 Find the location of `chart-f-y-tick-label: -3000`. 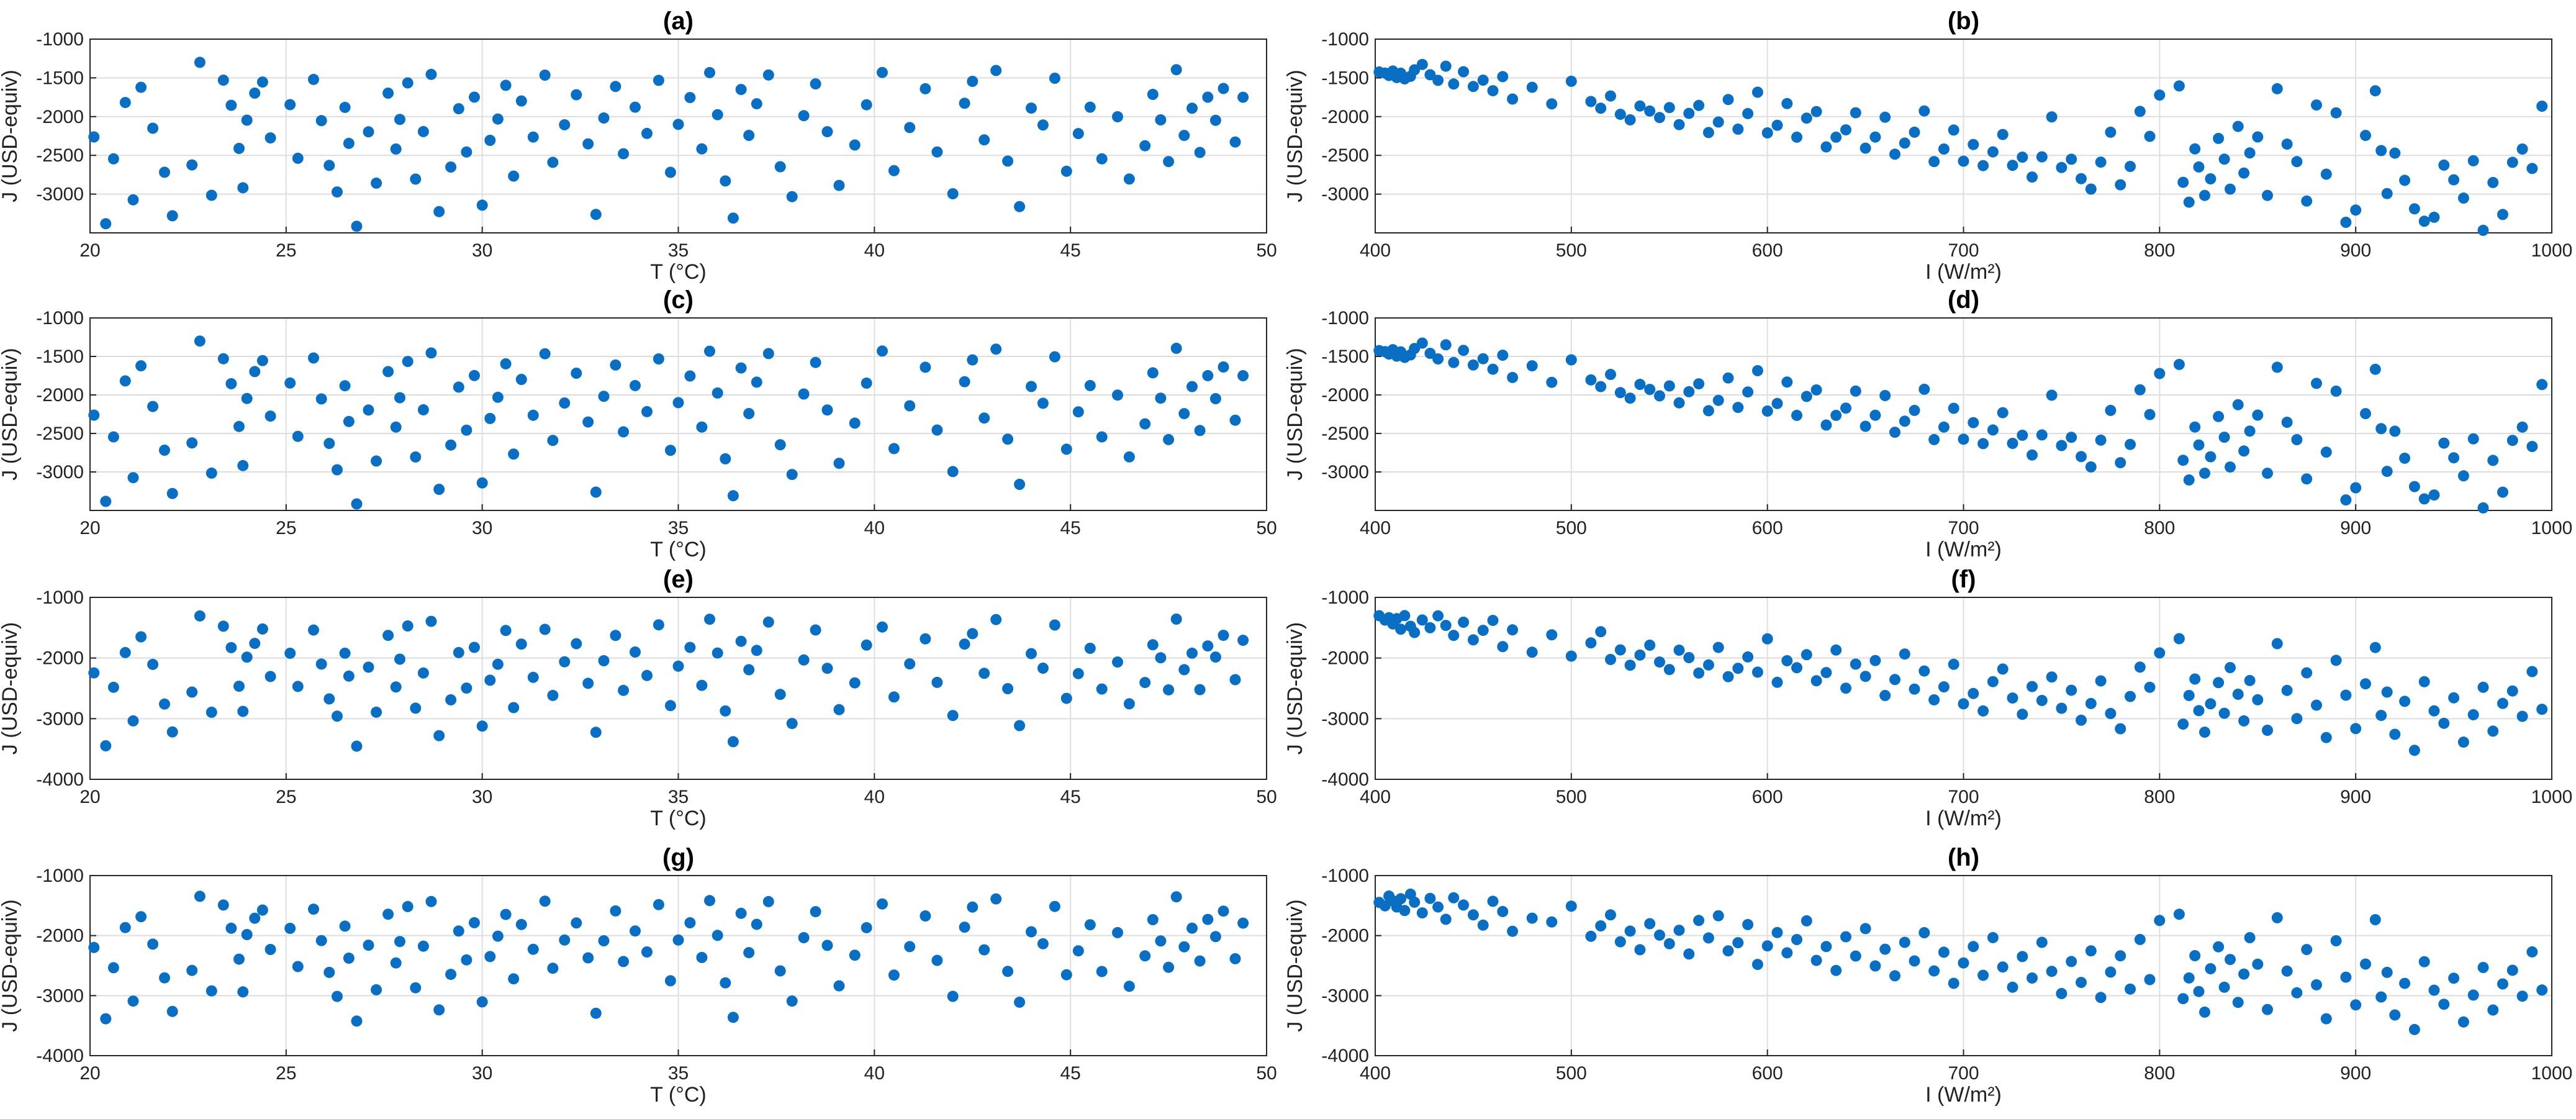

chart-f-y-tick-label: -3000 is located at coordinates (1345, 719).